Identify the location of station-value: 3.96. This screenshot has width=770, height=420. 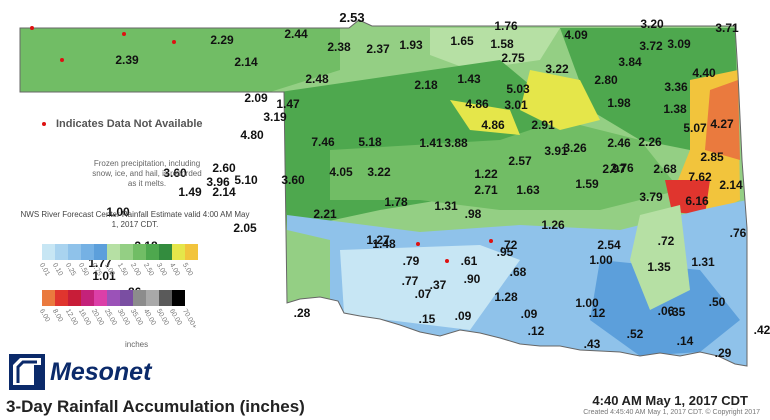
(218, 182).